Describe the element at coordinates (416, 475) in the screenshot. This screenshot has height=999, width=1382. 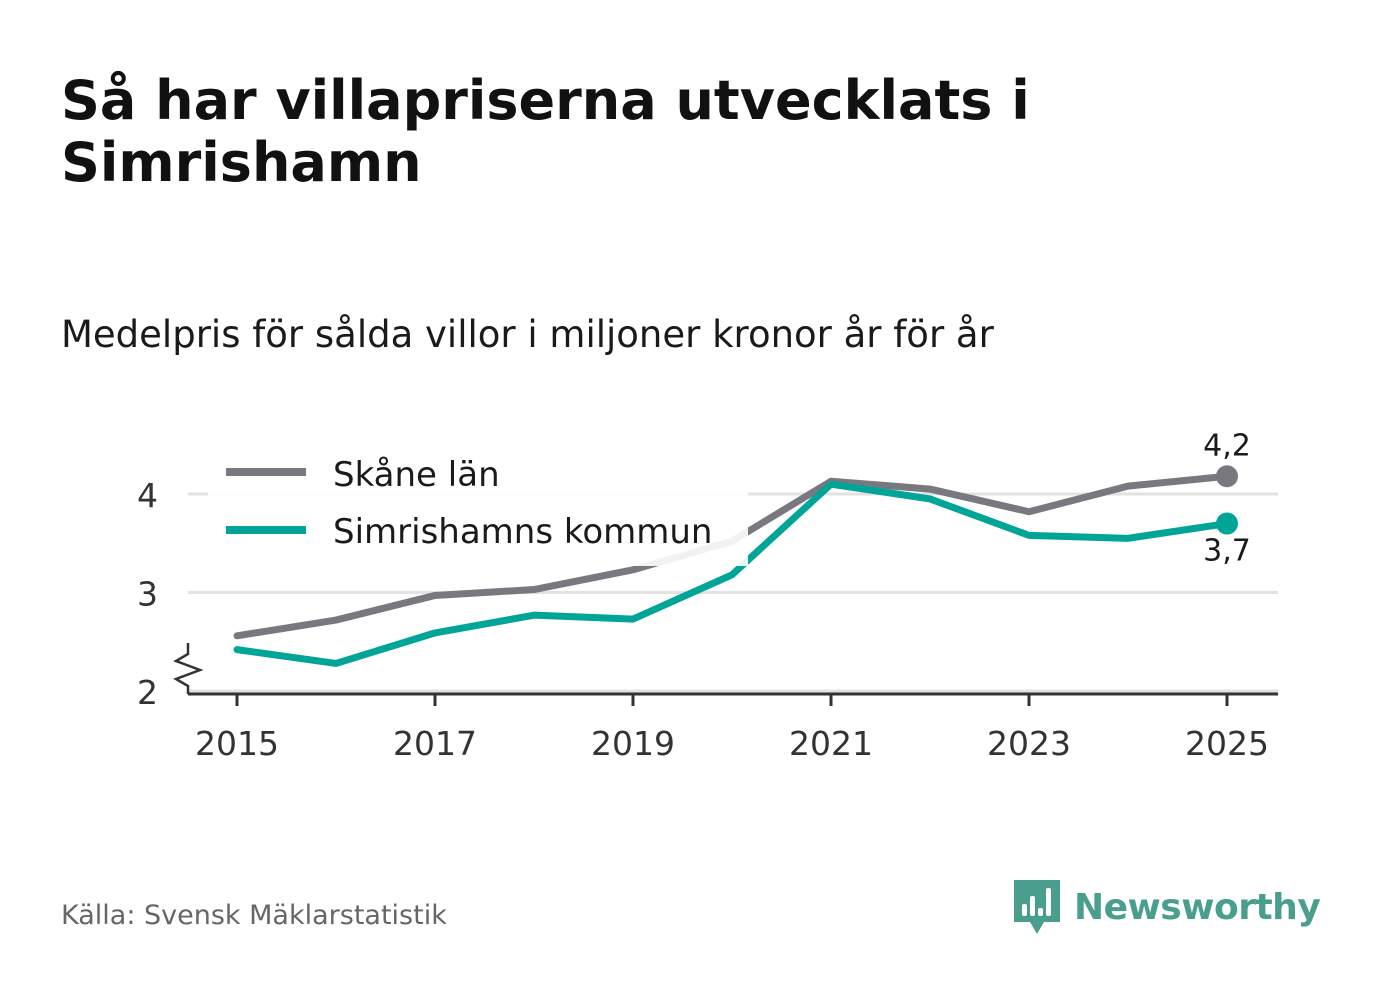
I see `legend-label-skane: Skåne län` at that location.